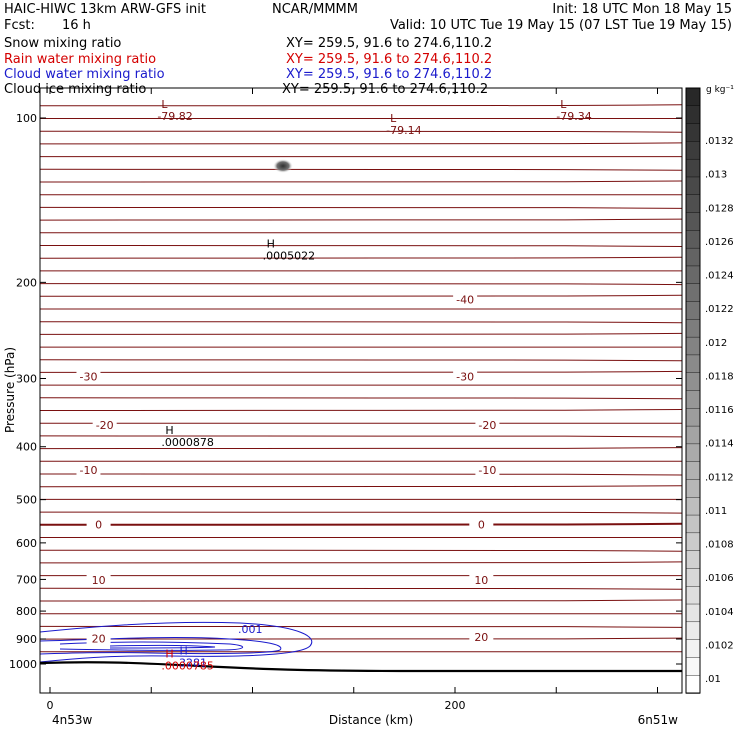 The height and width of the screenshot is (744, 740). Describe the element at coordinates (719, 444) in the screenshot. I see `colorbar-tick-label: .0114` at that location.